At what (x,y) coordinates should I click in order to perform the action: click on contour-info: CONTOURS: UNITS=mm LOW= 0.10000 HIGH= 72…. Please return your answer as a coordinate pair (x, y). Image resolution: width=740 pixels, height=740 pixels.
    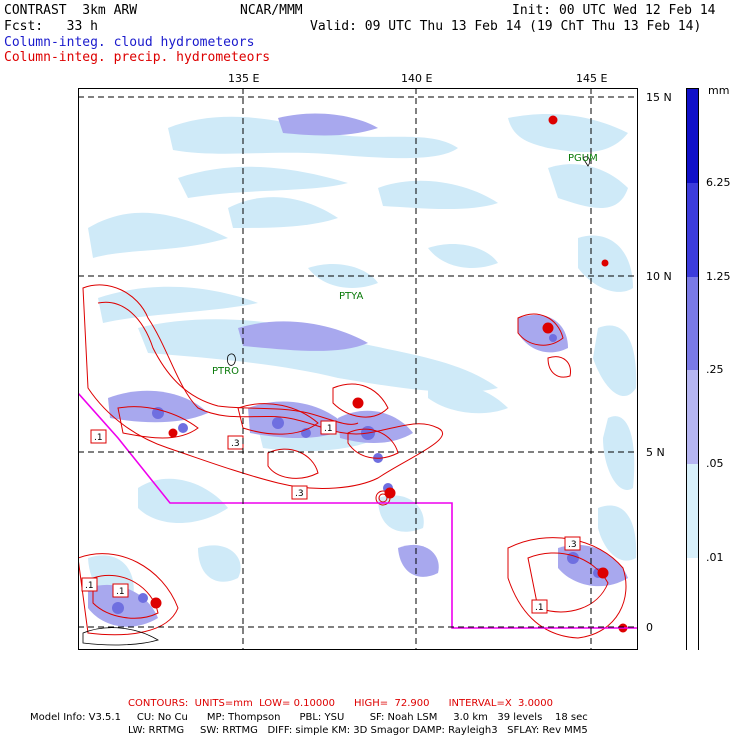
    Looking at the image, I should click on (341, 703).